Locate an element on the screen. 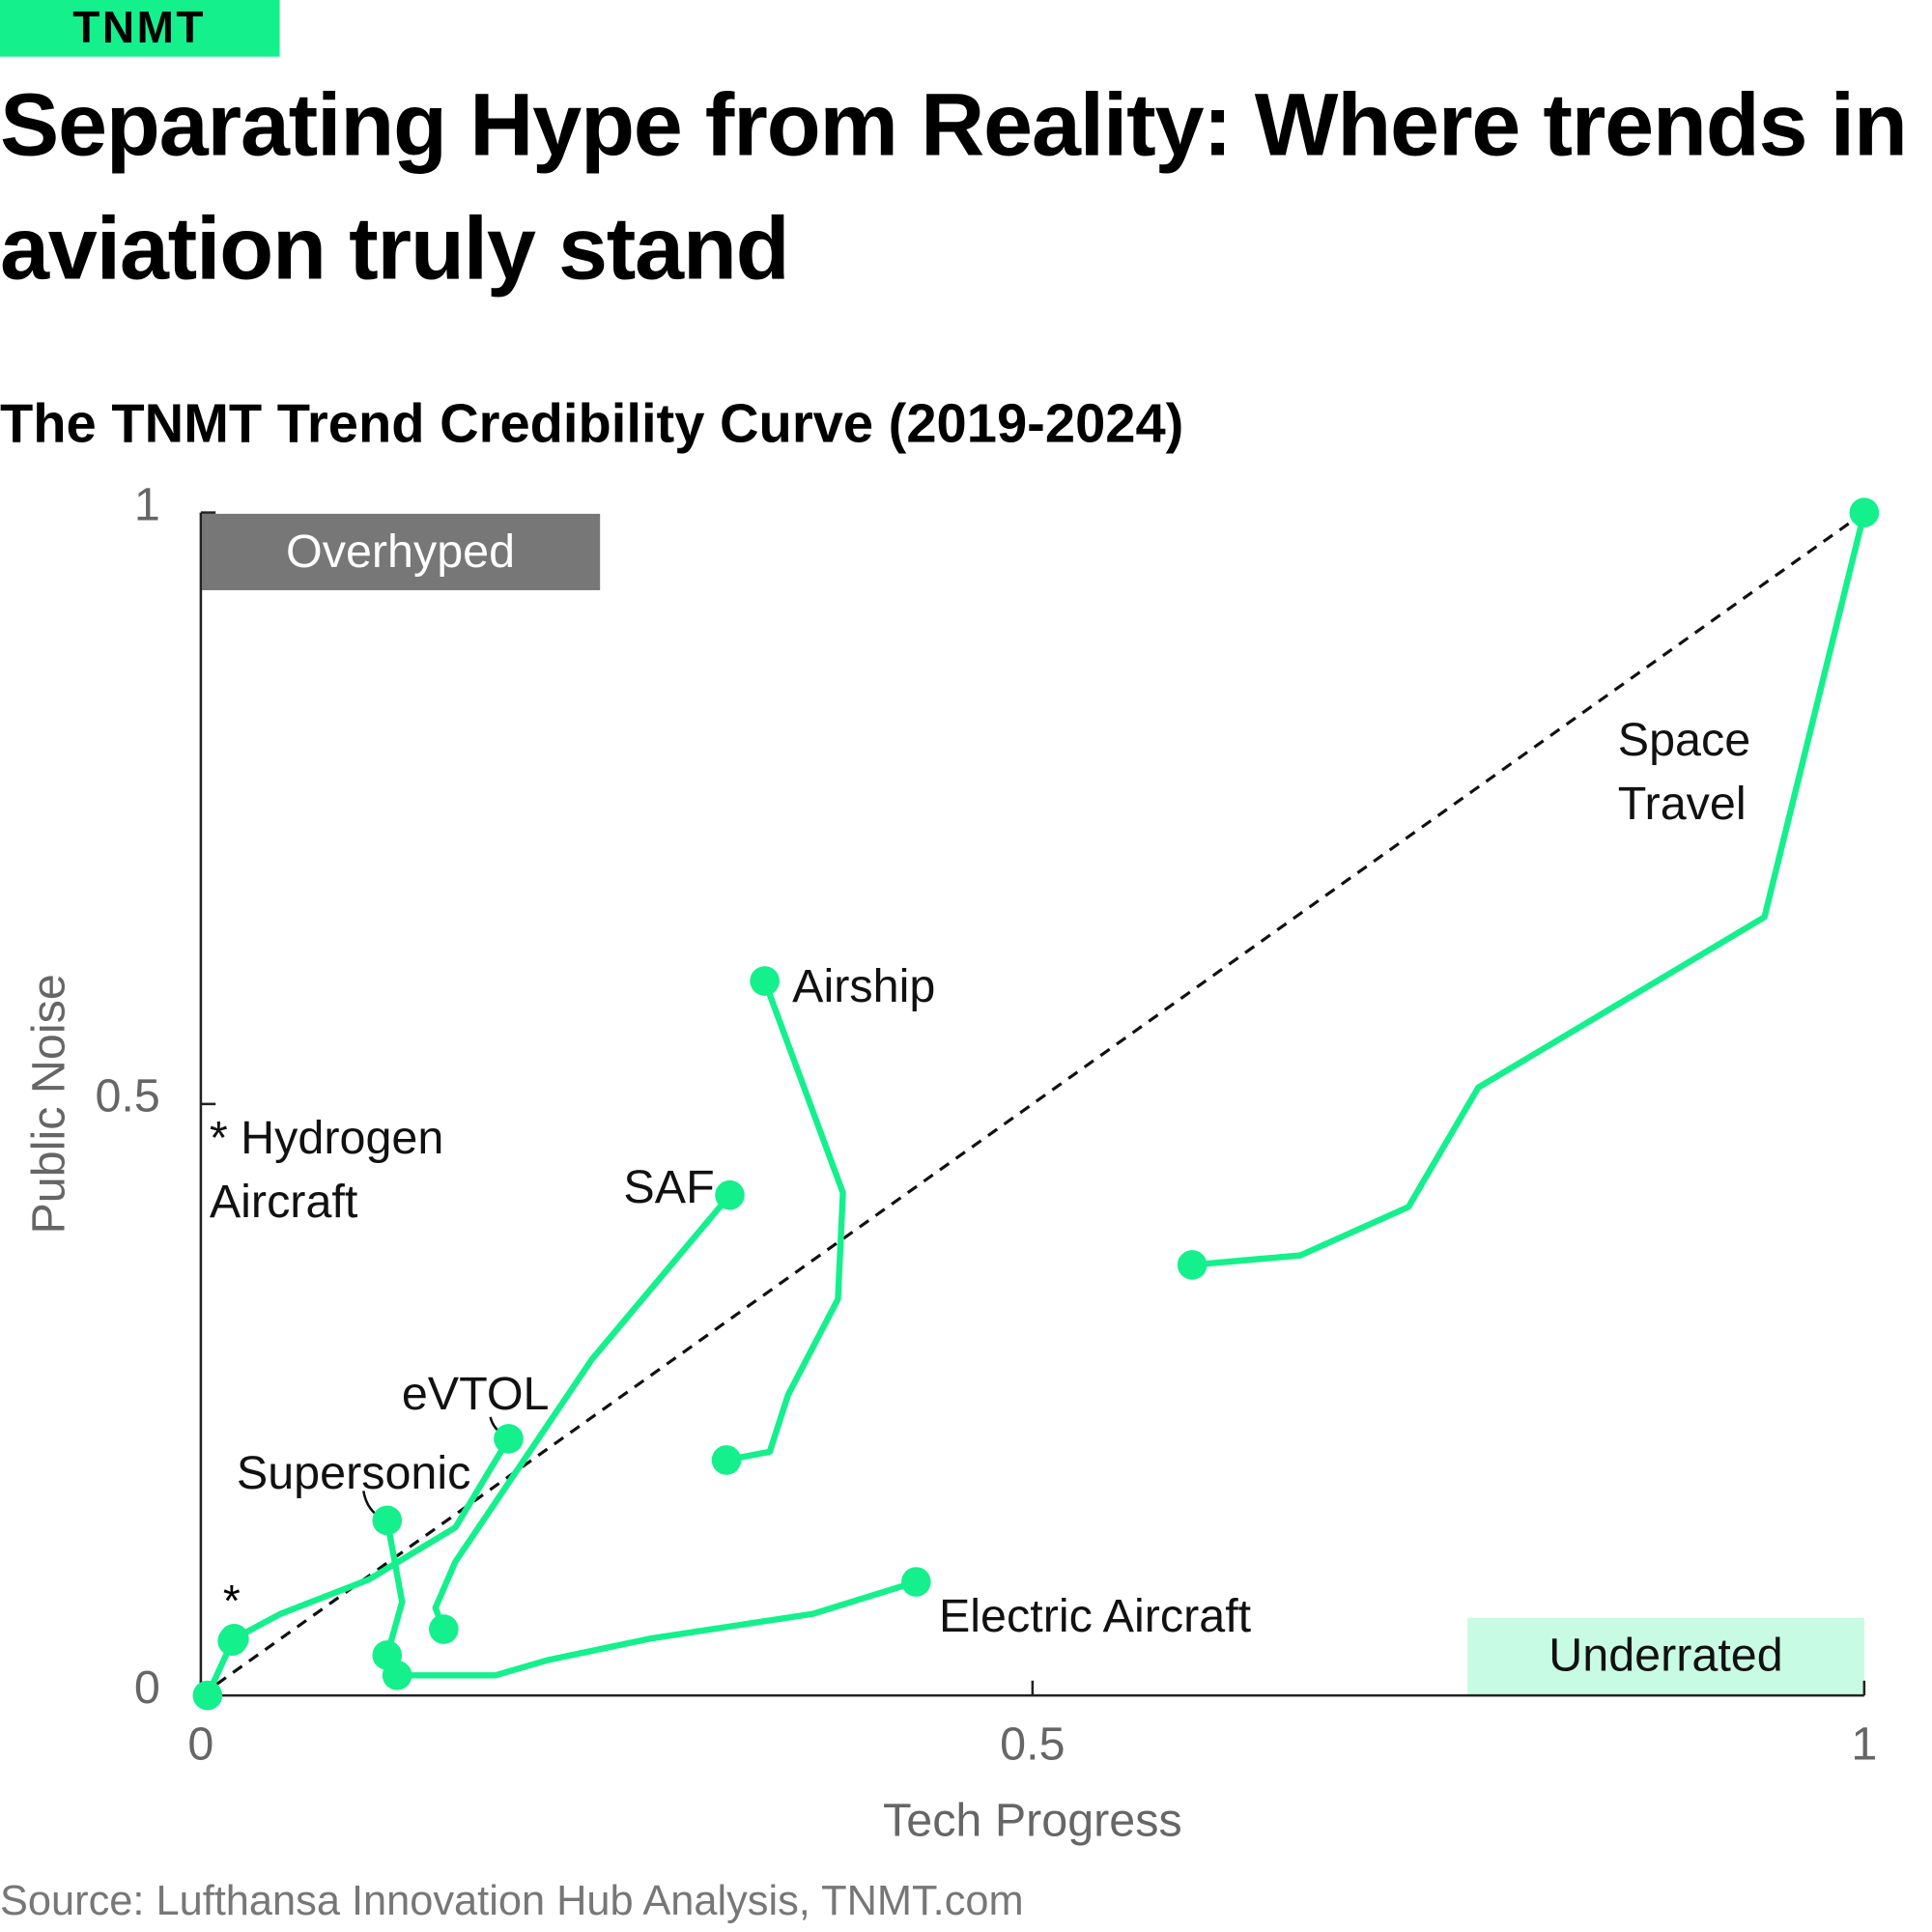 The width and height of the screenshot is (1932, 1932). x-tick-label: 0.5 is located at coordinates (1032, 1744).